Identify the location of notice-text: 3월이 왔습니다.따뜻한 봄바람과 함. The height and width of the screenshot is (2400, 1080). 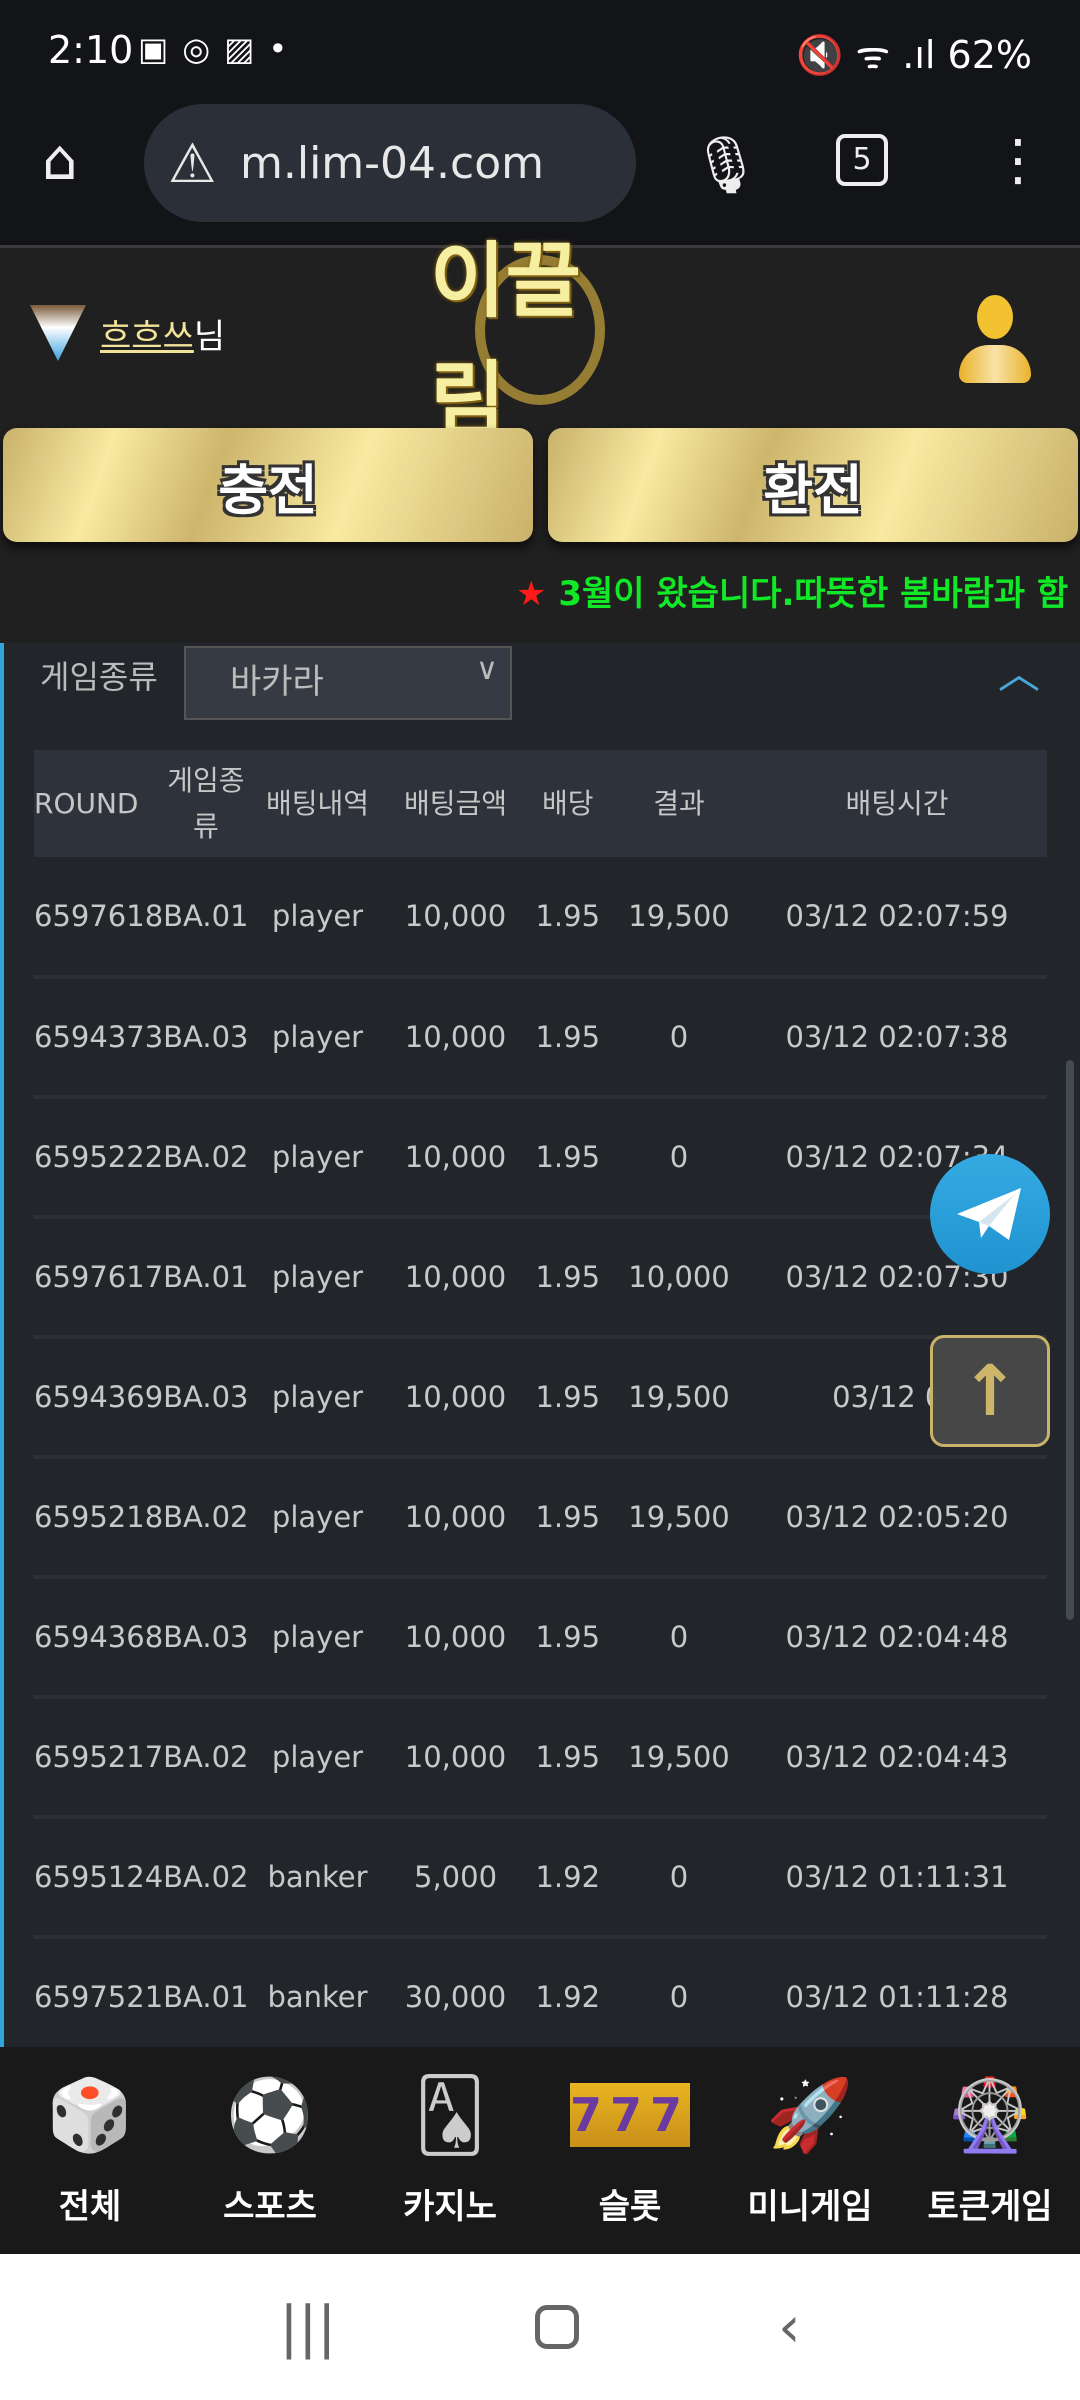
(813, 594).